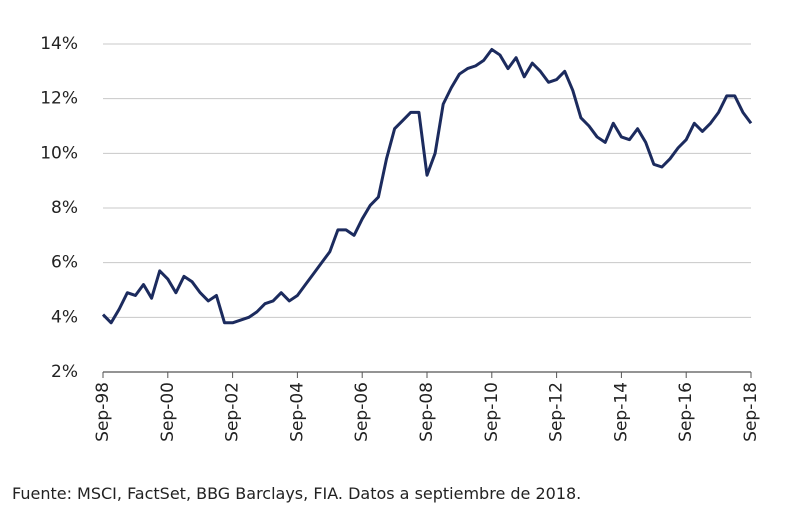 The image size is (800, 516). I want to click on y-tick-label: 14%, so click(59, 44).